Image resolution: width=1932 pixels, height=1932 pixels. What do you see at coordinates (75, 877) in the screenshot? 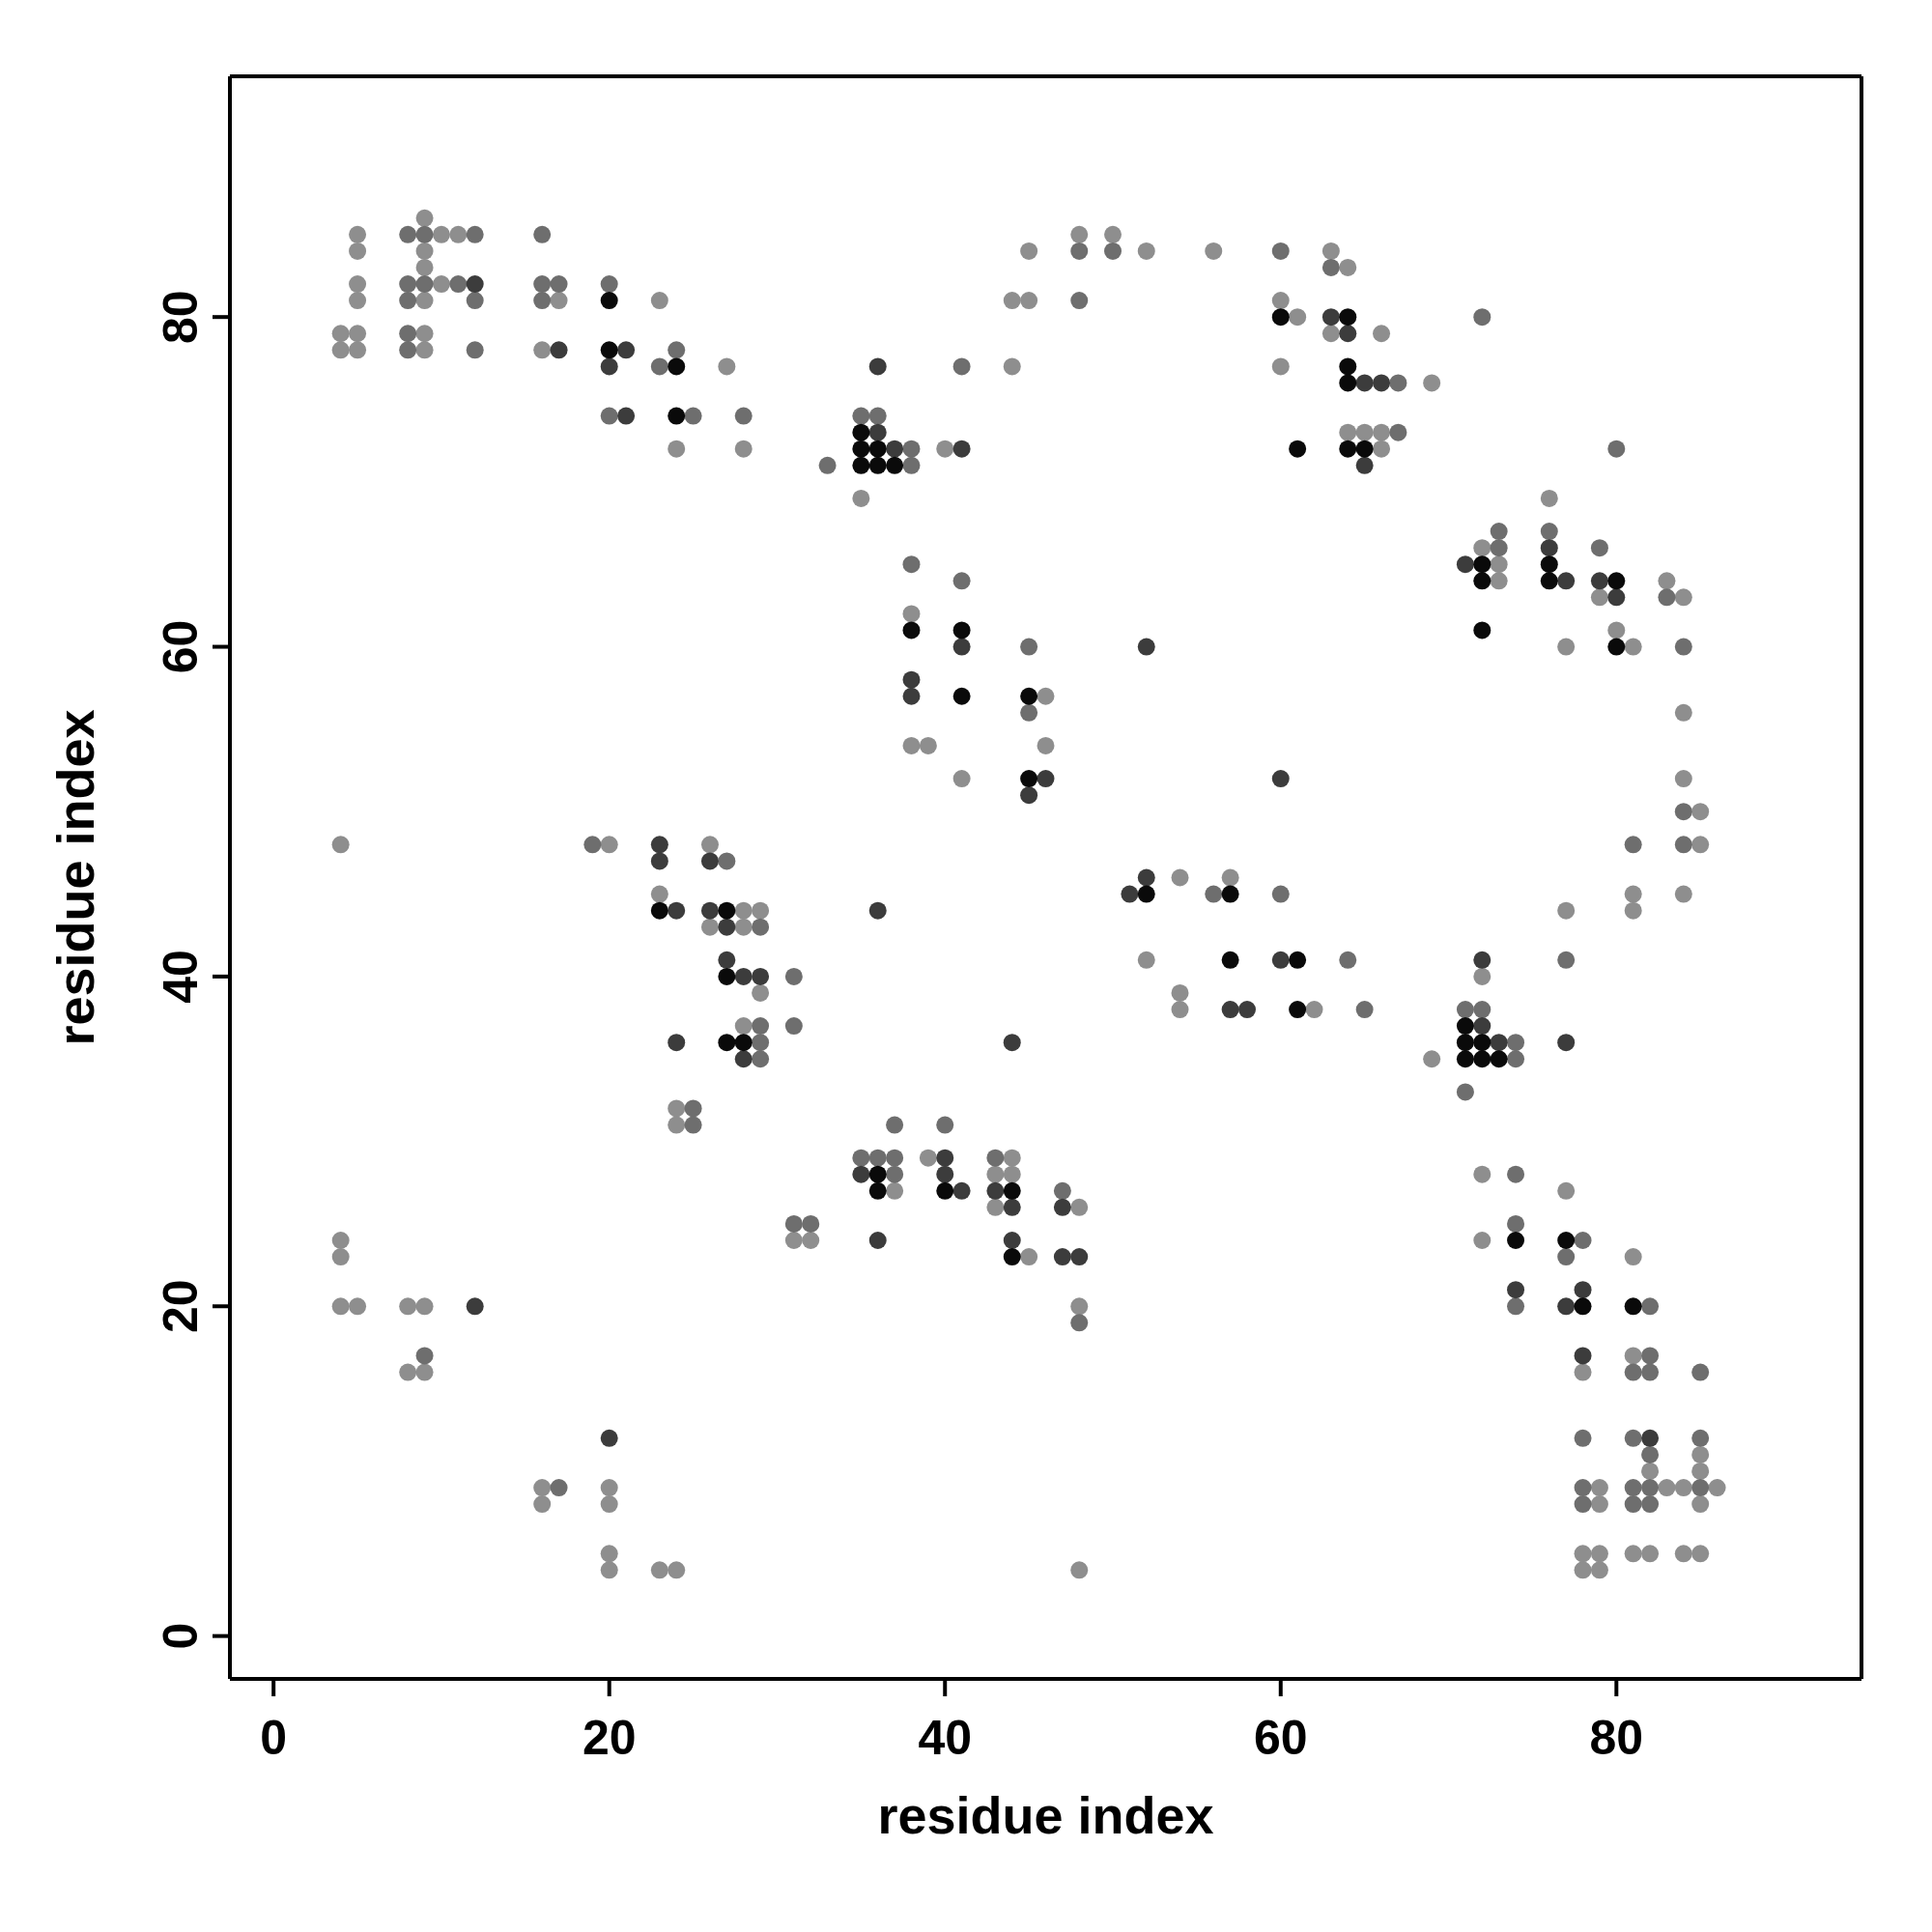
I see `y-axis-title: residue index` at bounding box center [75, 877].